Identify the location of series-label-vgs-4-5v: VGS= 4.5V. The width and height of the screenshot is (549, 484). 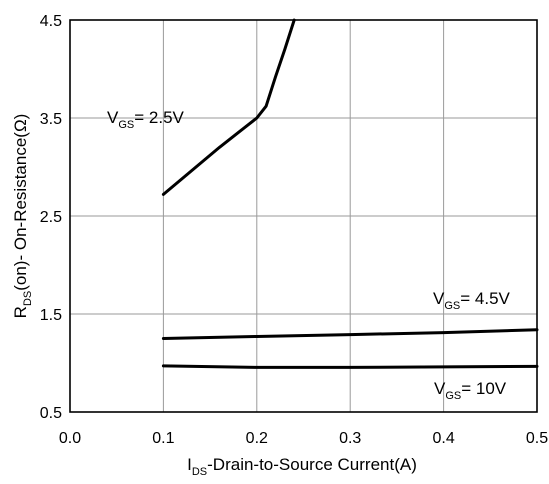
(472, 300).